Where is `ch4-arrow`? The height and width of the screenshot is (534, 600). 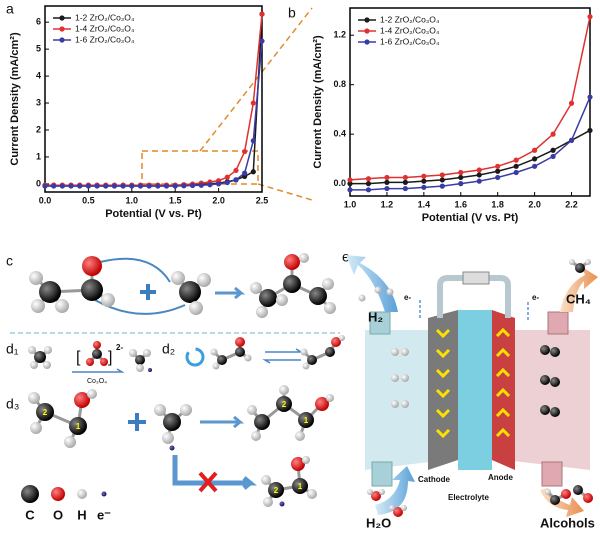
ch4-arrow is located at coordinates (579, 289).